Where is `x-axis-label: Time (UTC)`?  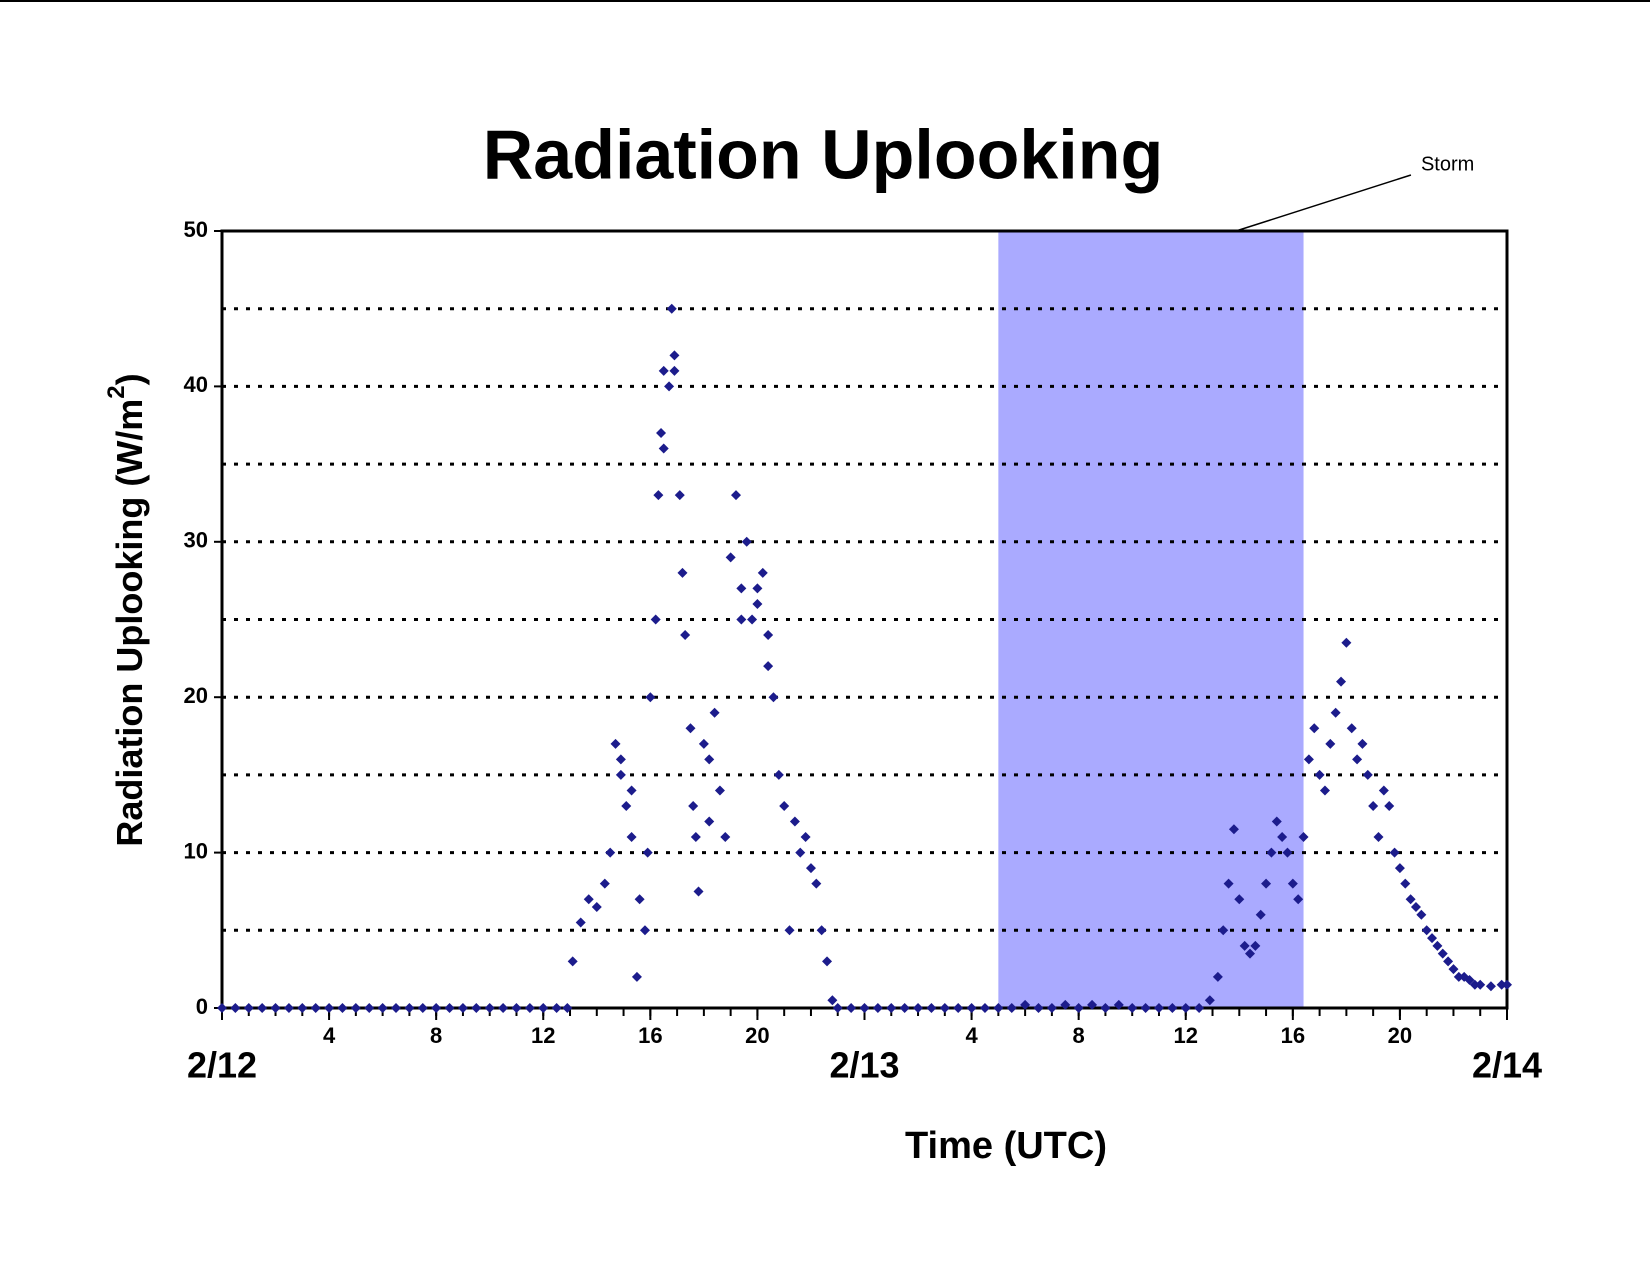 x-axis-label: Time (UTC) is located at coordinates (1006, 1146).